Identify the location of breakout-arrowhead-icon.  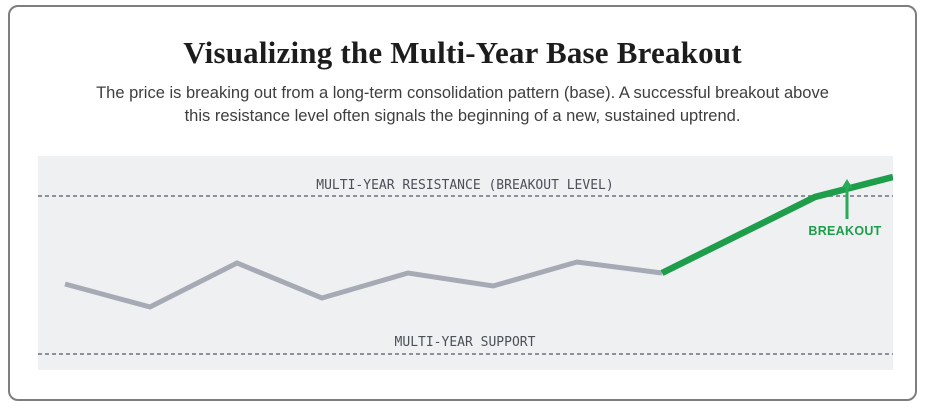
(847, 183).